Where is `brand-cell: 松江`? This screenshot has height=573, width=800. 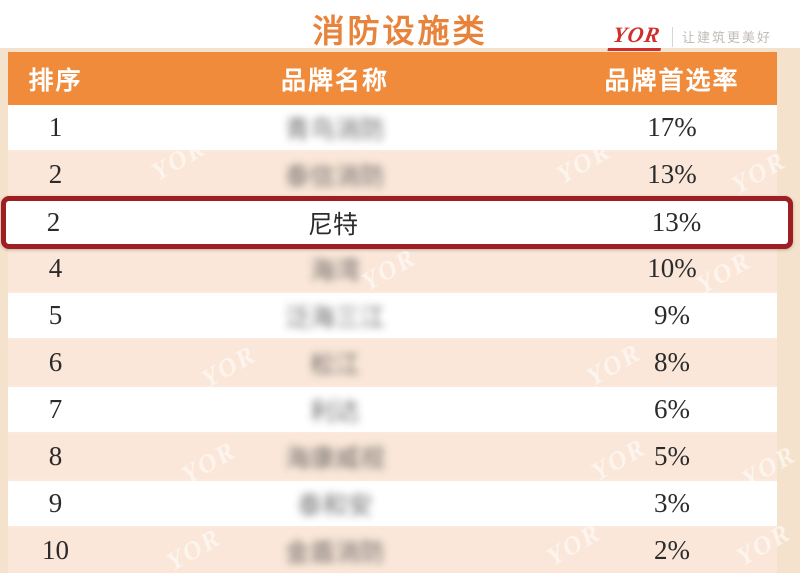
brand-cell: 松江 is located at coordinates (334, 364).